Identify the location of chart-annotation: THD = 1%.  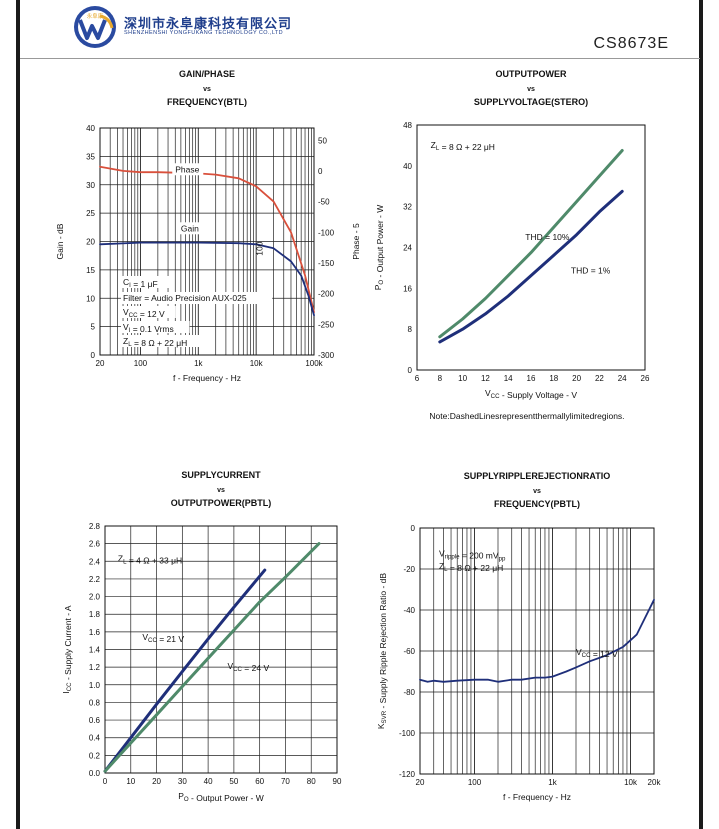
(591, 271).